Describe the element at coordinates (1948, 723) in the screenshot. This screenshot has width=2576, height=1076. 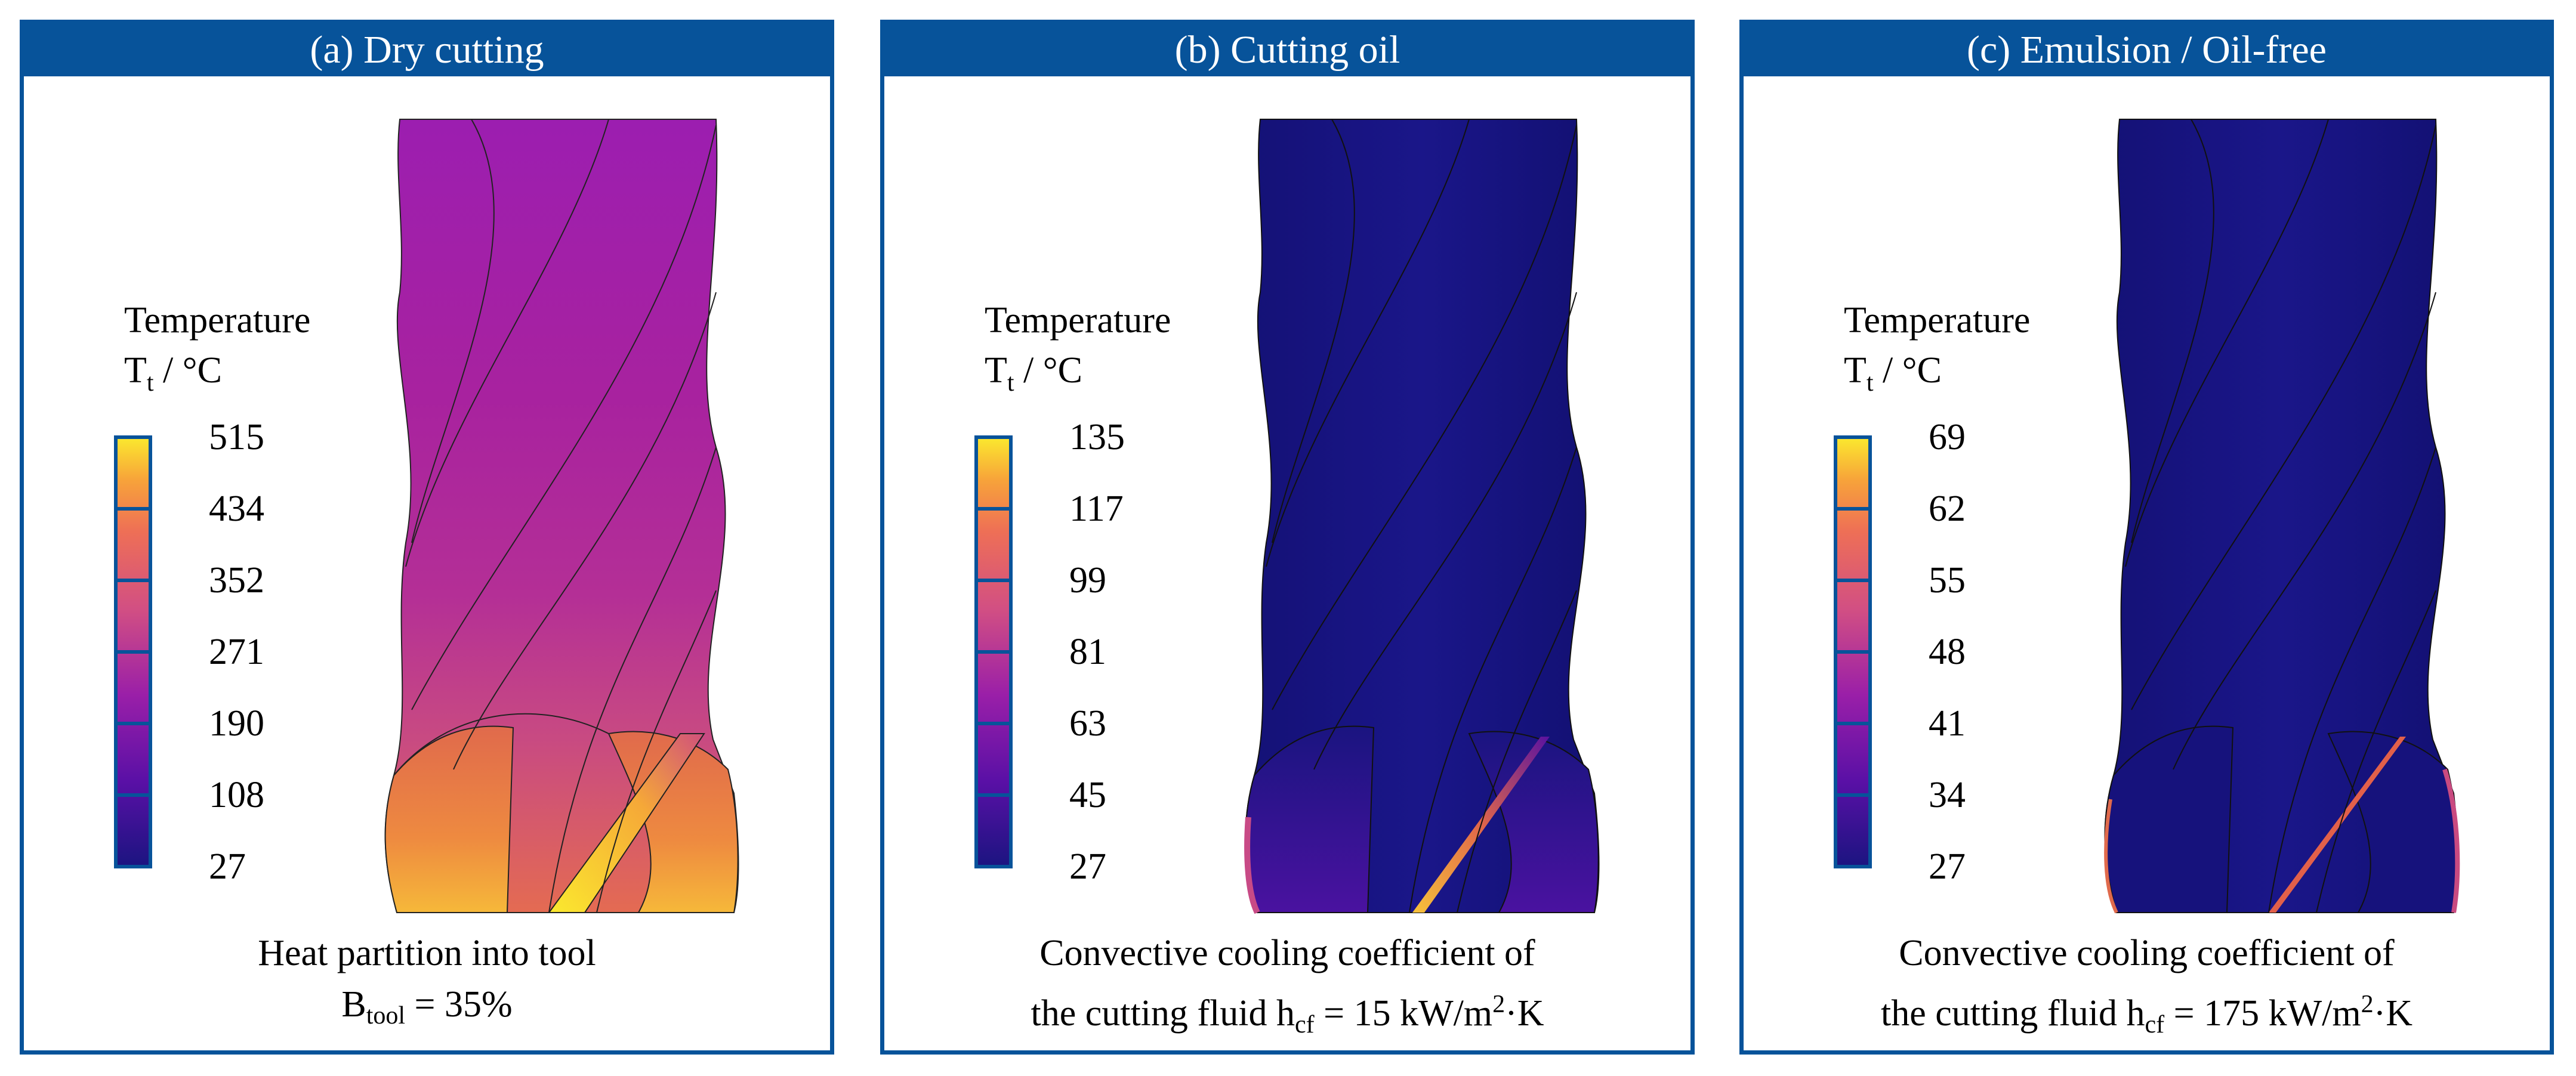
I see `scale-tick-label: 41` at that location.